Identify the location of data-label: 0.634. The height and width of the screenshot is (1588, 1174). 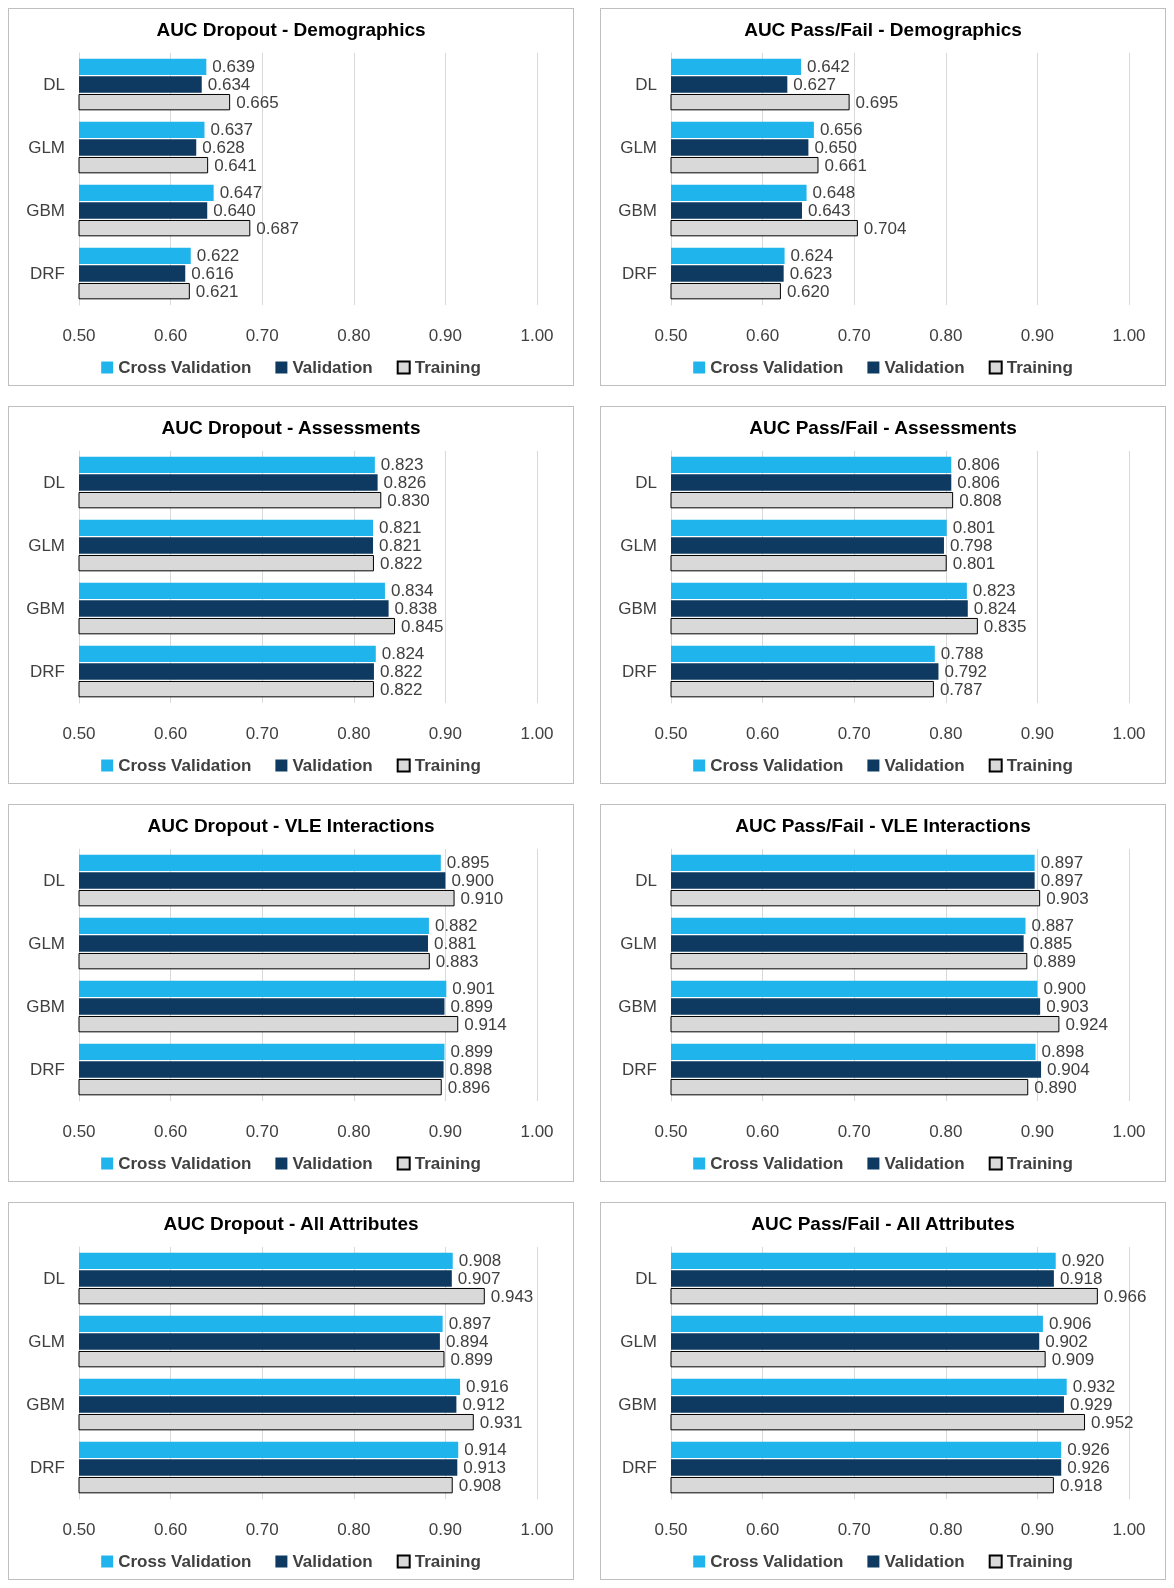
(229, 84).